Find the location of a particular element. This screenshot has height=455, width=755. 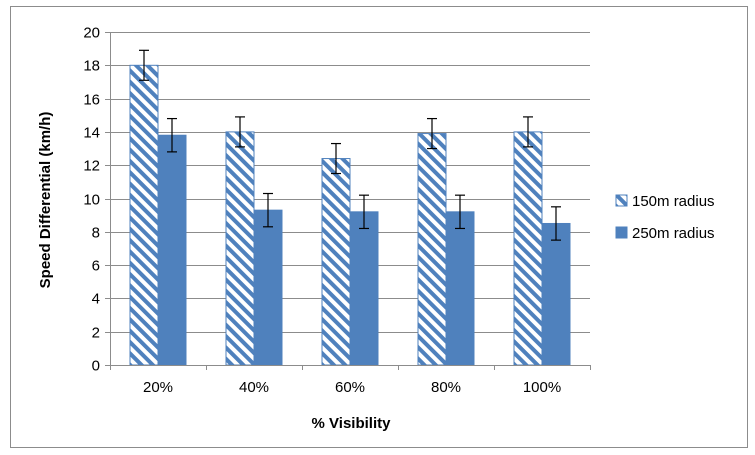

y-tick-label: 8 is located at coordinates (96, 233).